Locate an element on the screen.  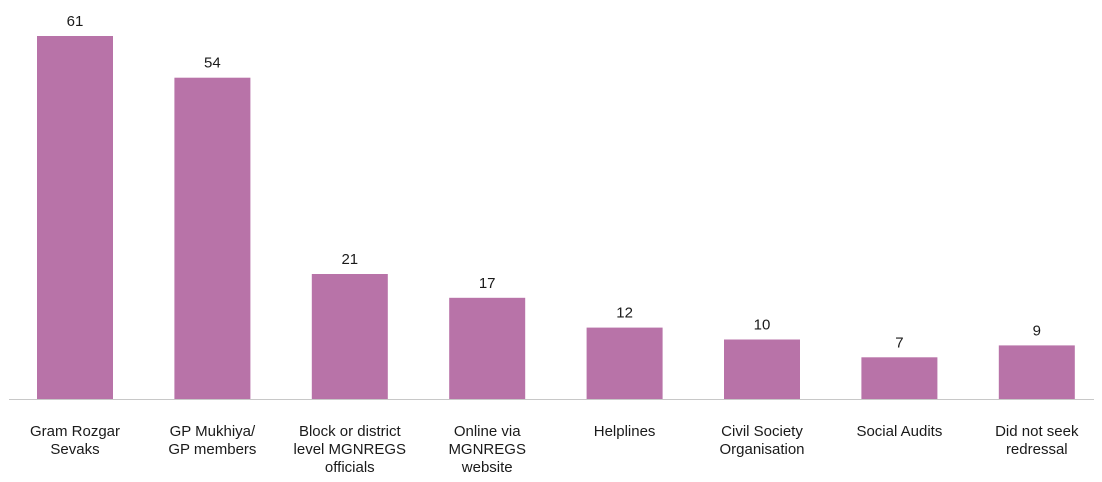
category-label-line: Did not seek is located at coordinates (1037, 431).